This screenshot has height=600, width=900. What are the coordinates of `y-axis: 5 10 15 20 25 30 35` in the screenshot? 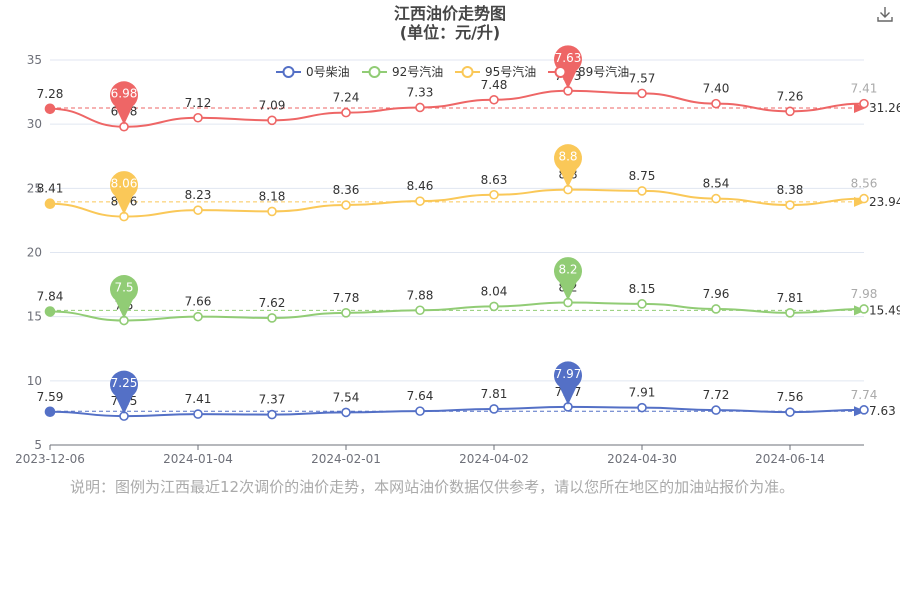 It's located at (34, 252).